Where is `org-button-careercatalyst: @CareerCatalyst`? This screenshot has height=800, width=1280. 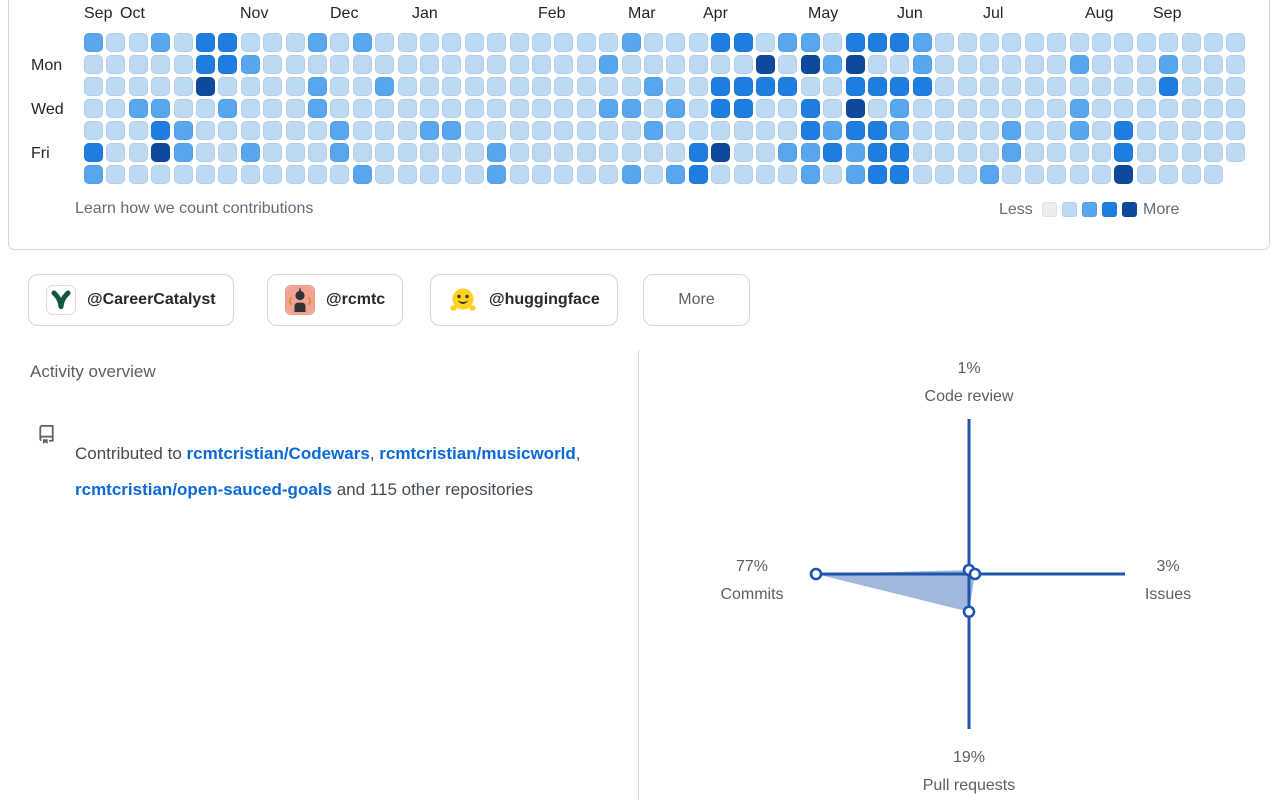 org-button-careercatalyst: @CareerCatalyst is located at coordinates (131, 300).